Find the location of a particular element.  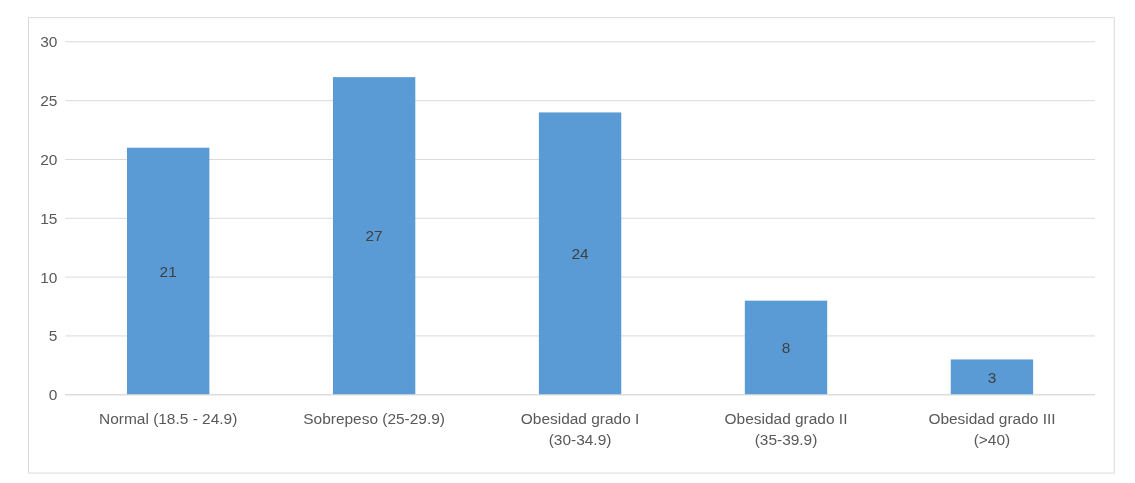

data-label: 8 is located at coordinates (786, 348).